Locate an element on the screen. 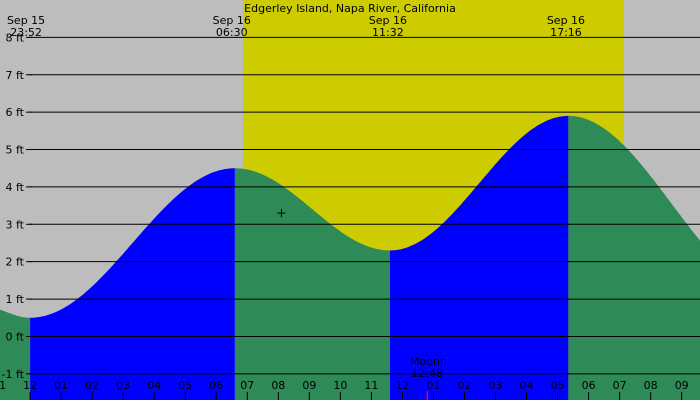 Image resolution: width=700 pixels, height=400 pixels. y-tick-label: 0 ft is located at coordinates (15, 336).